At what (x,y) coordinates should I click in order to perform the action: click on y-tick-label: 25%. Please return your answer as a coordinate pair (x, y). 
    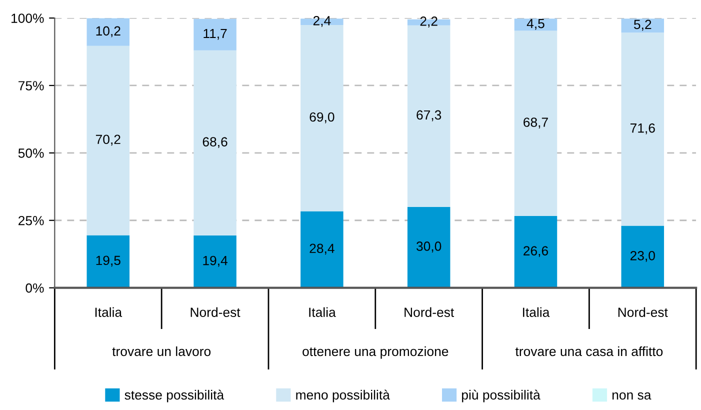
    Looking at the image, I should click on (31, 221).